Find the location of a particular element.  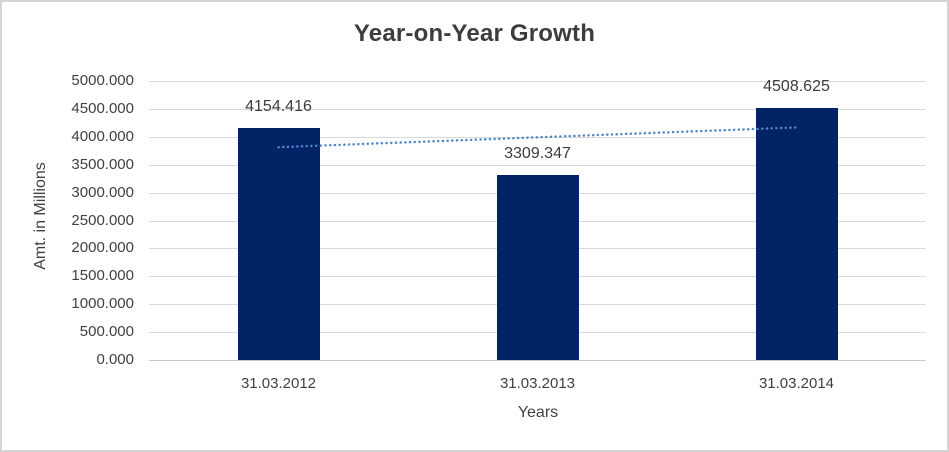

y-tick-label: 0.000 is located at coordinates (115, 359).